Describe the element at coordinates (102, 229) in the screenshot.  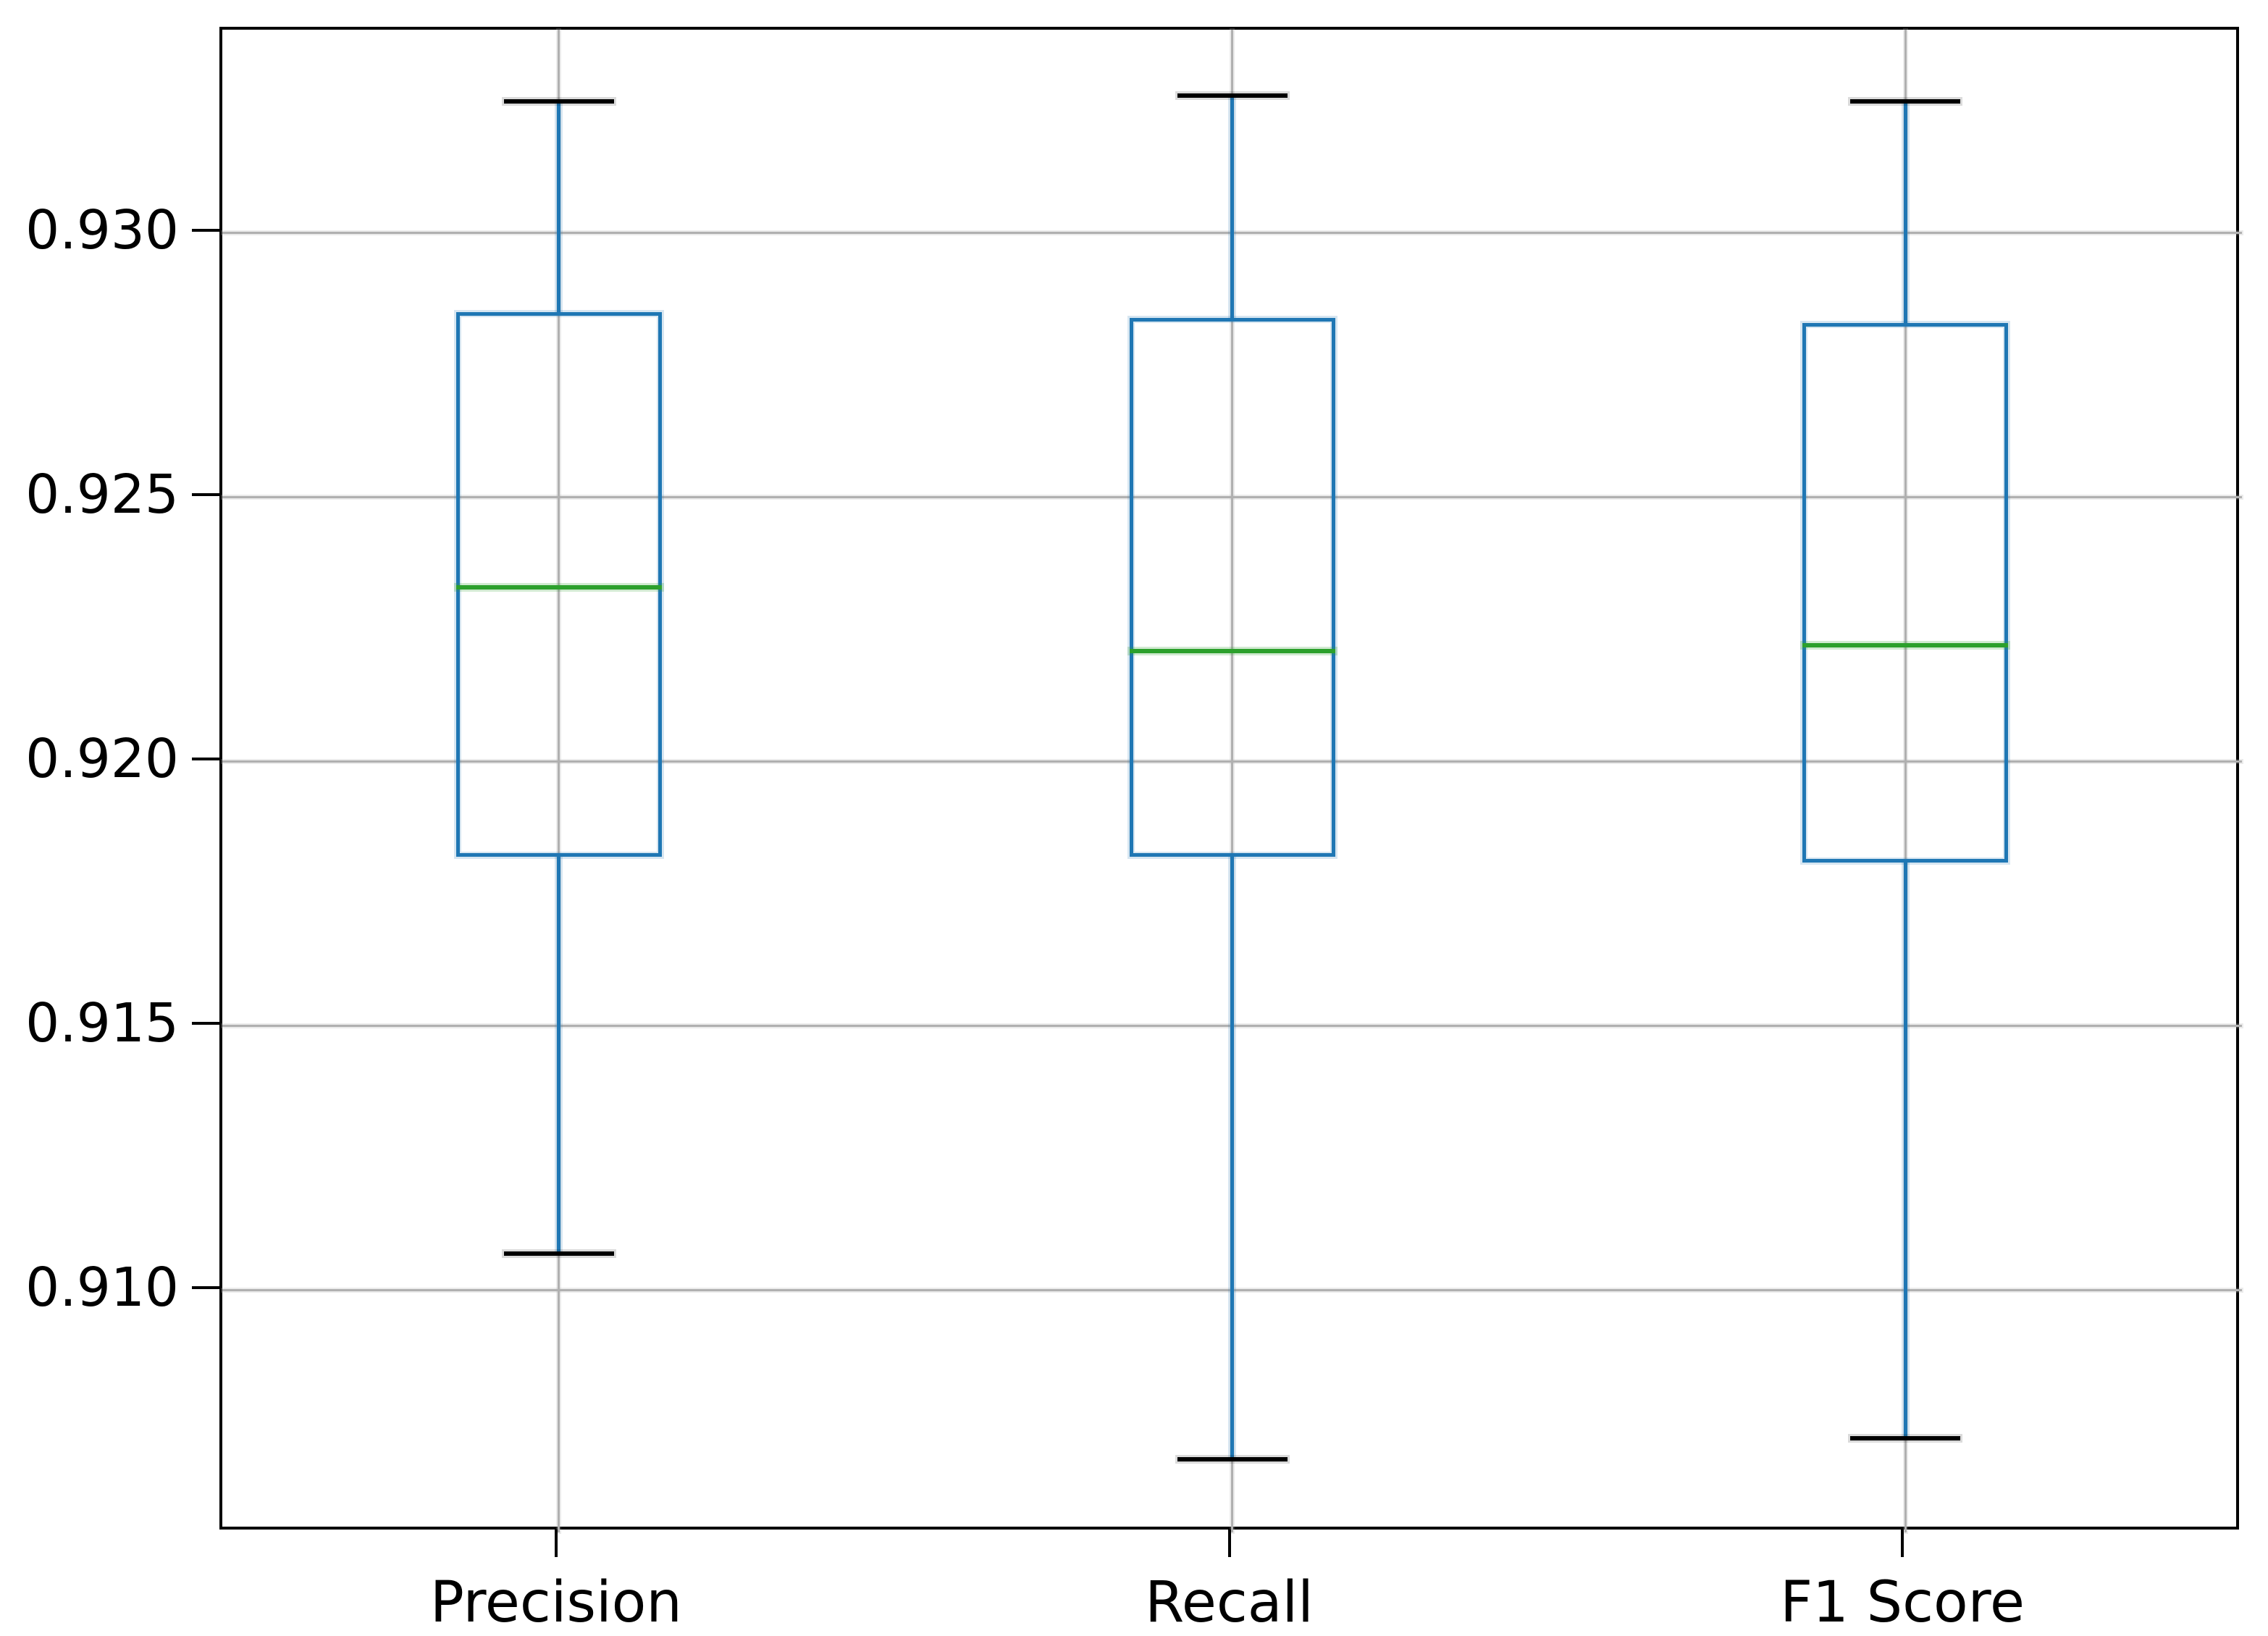
I see `y-tick-label: 0.930` at that location.